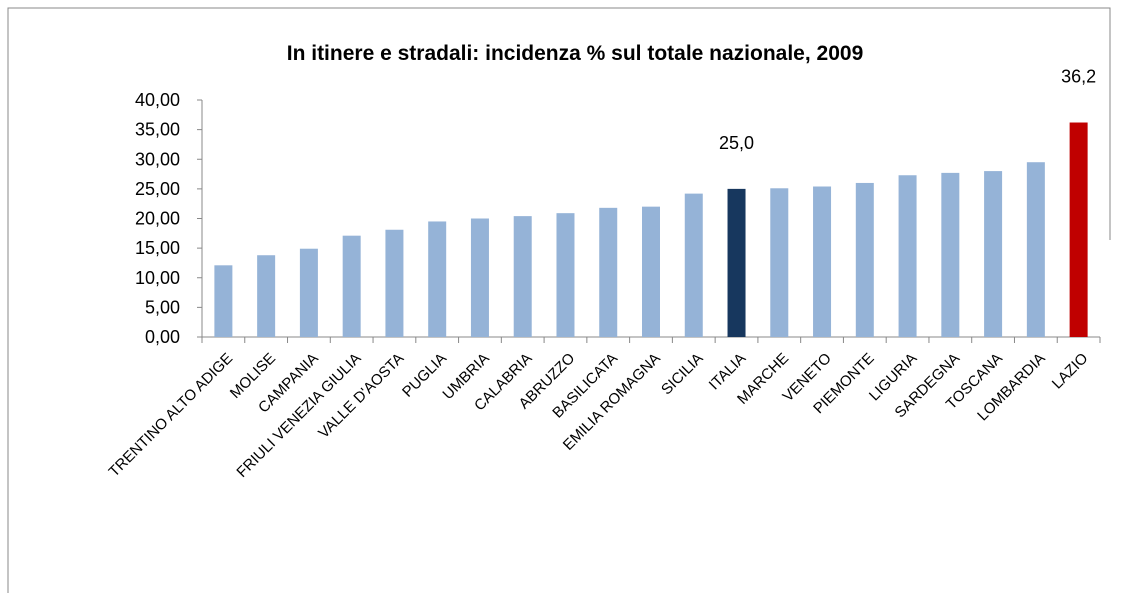  I want to click on y-tick-label: 35,00, so click(157, 130).